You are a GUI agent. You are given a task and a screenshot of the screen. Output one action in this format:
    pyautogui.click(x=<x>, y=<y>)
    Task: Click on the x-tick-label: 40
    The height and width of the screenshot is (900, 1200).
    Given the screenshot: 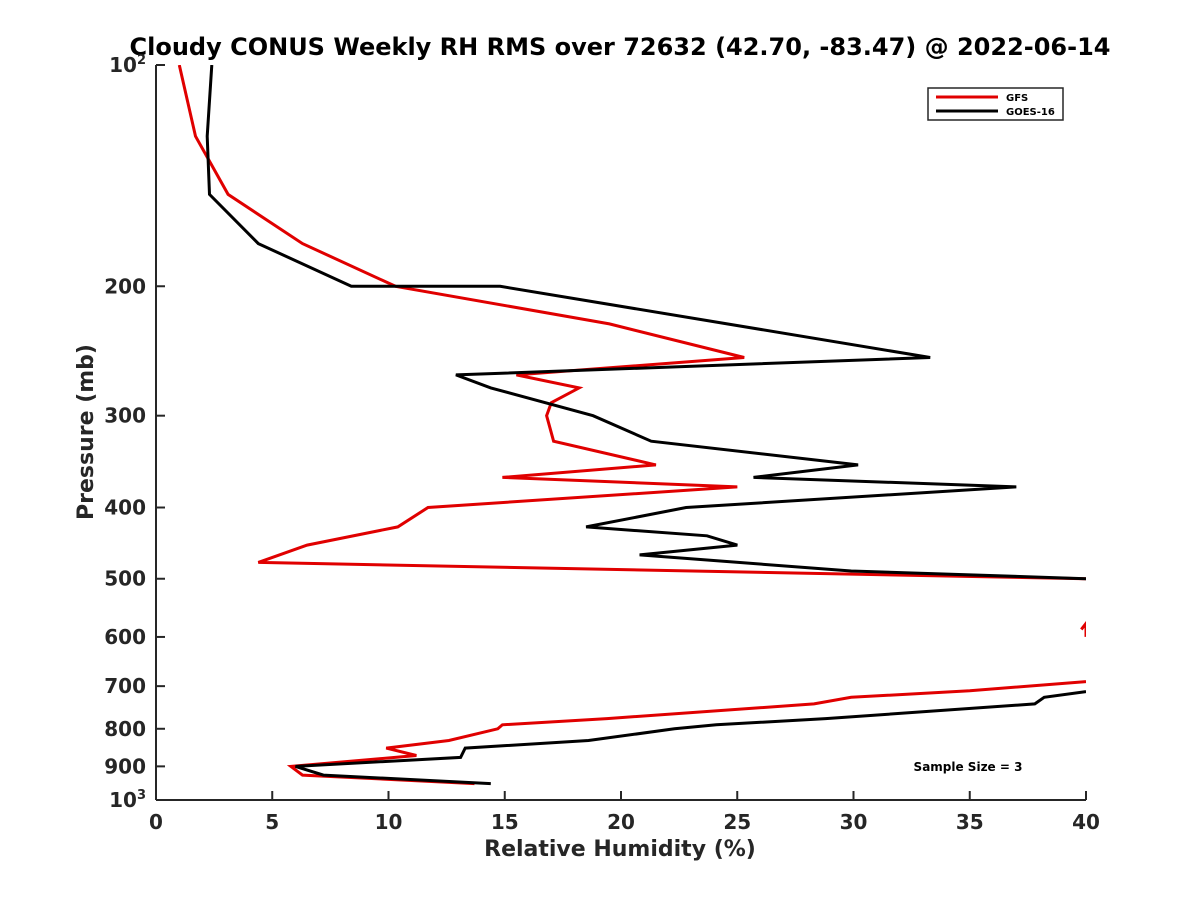 What is the action you would take?
    pyautogui.click(x=1086, y=822)
    